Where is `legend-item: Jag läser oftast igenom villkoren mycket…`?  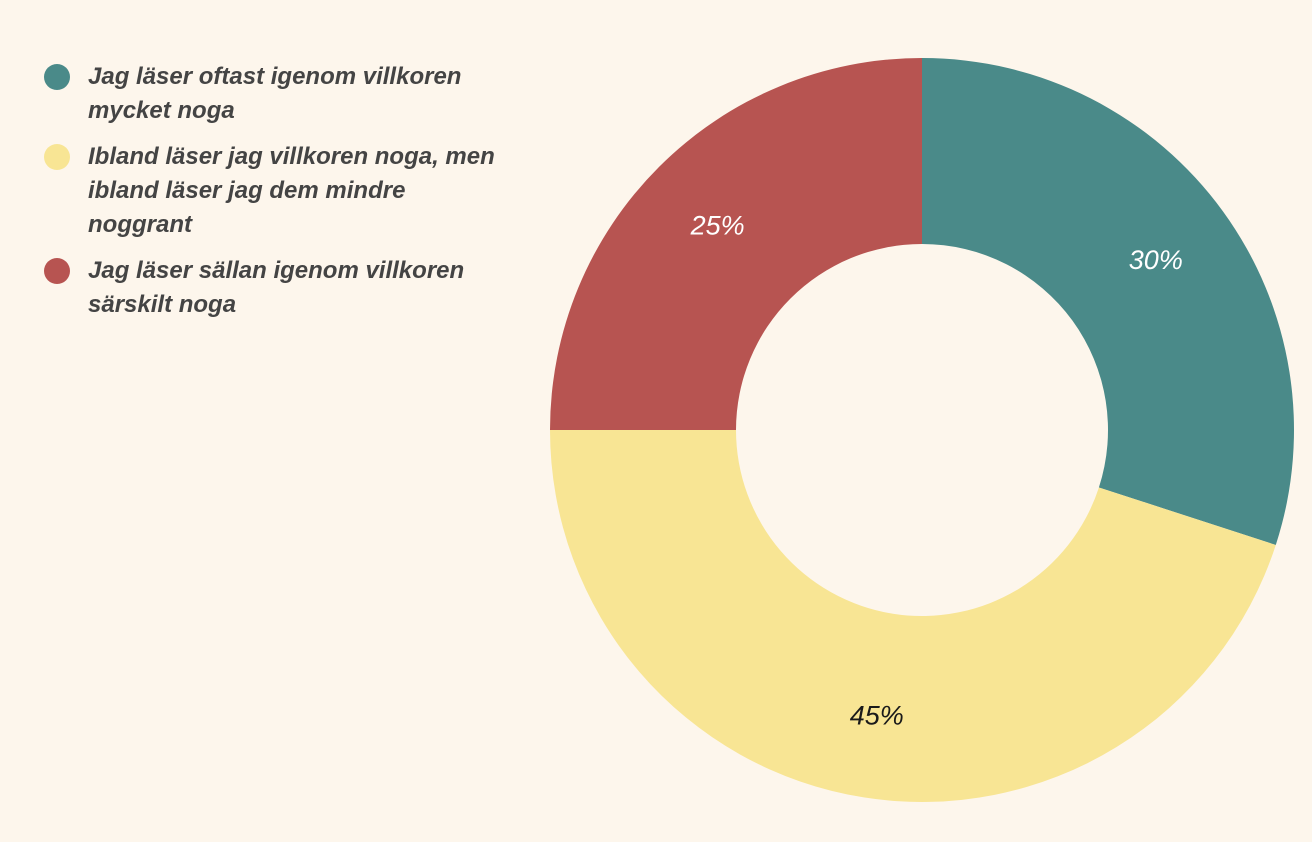
legend-item: Jag läser oftast igenom villkoren mycket… is located at coordinates (279, 94).